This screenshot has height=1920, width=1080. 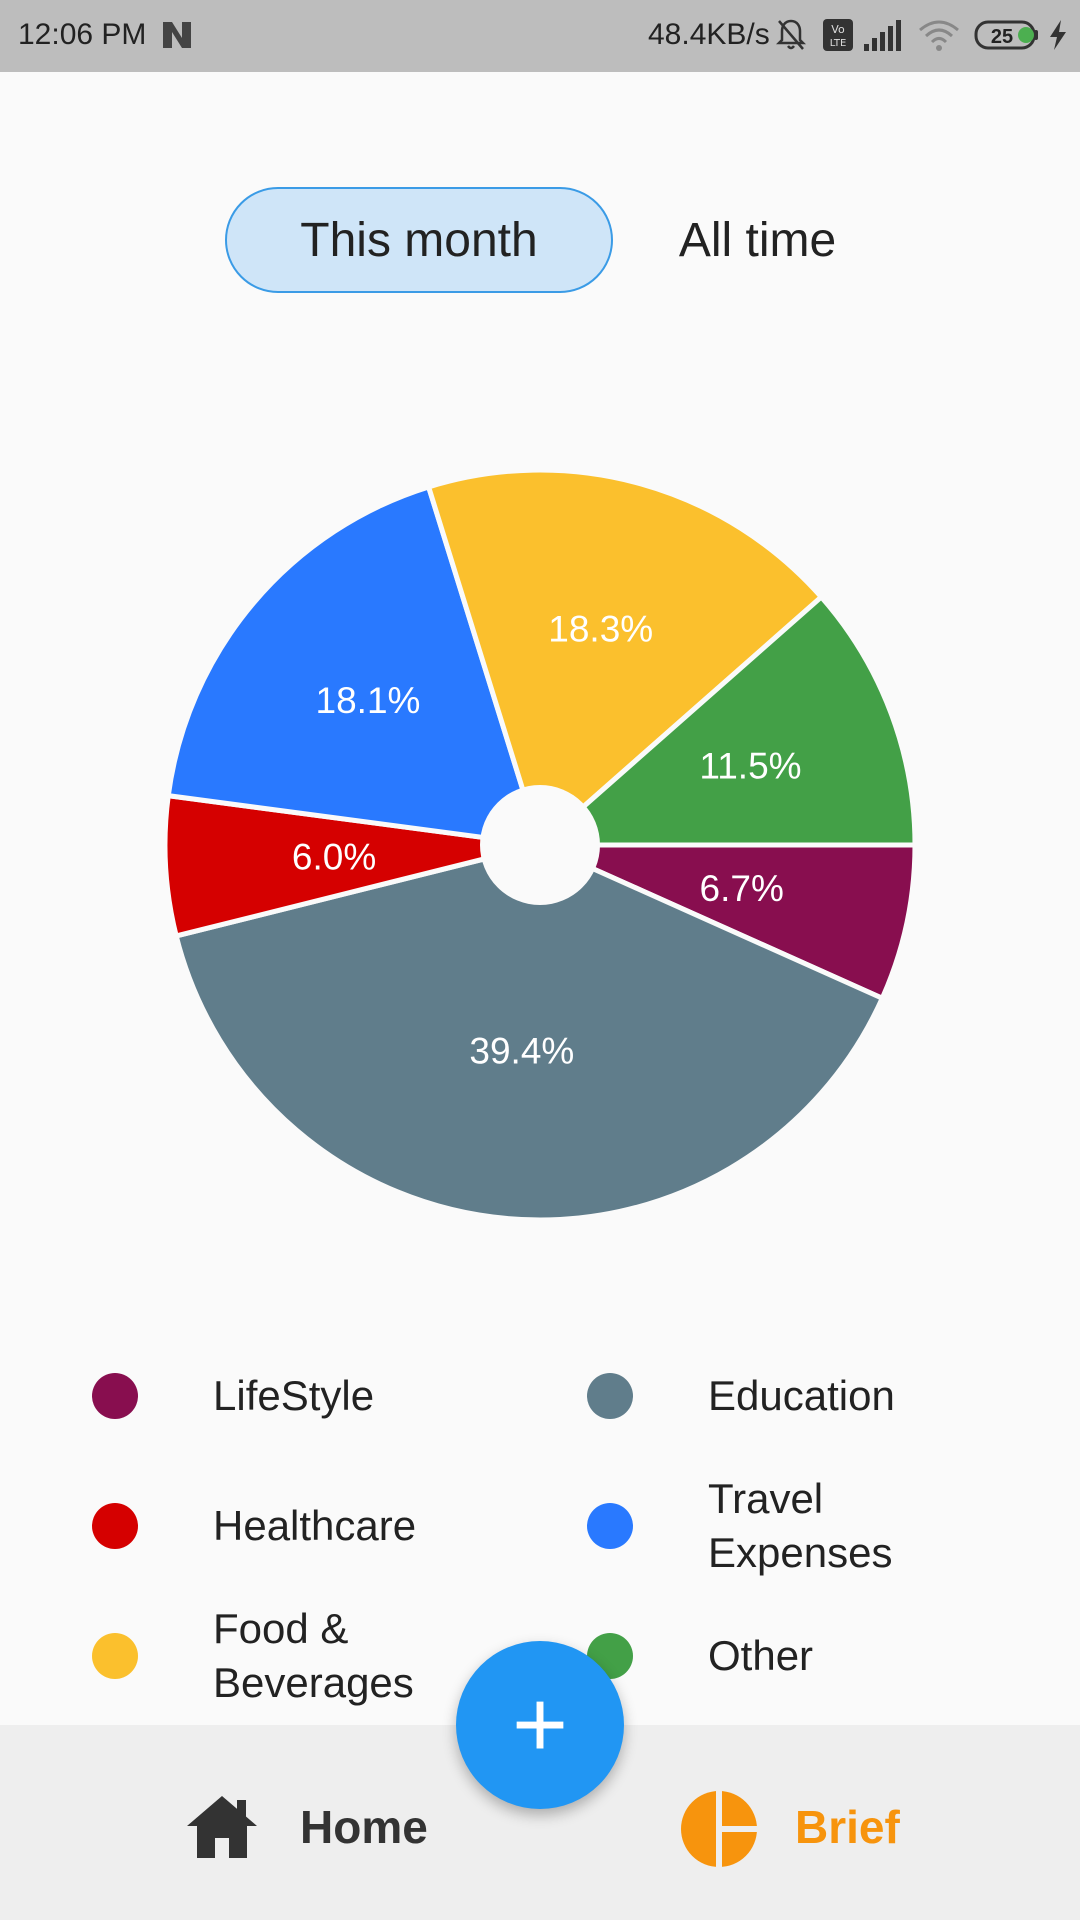 What do you see at coordinates (1002, 37) in the screenshot?
I see `battery-level: 25` at bounding box center [1002, 37].